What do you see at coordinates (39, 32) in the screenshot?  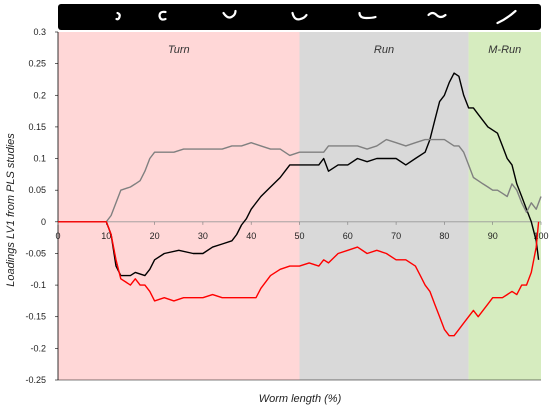 I see `y-tick-label: 0.3` at bounding box center [39, 32].